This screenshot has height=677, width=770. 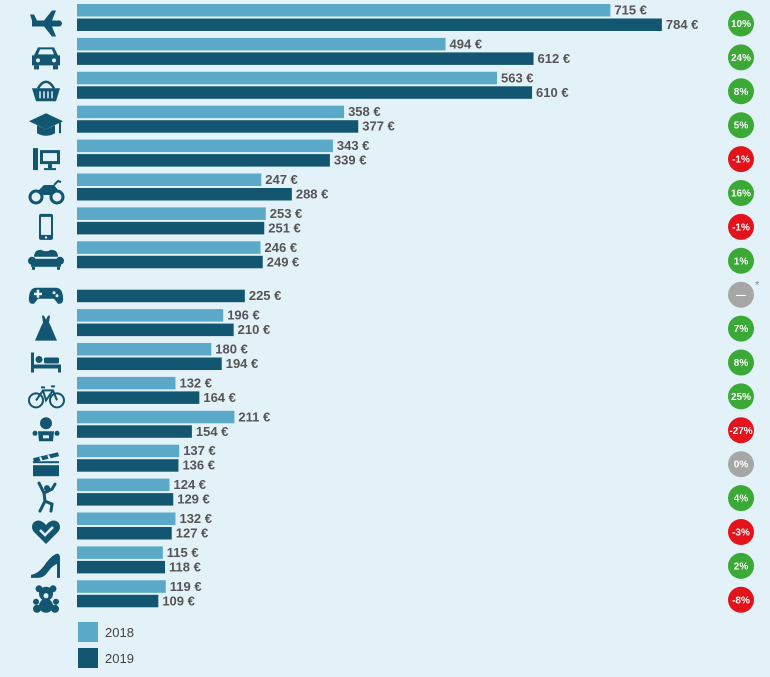 I want to click on category-row: 225 € — *, so click(x=394, y=294).